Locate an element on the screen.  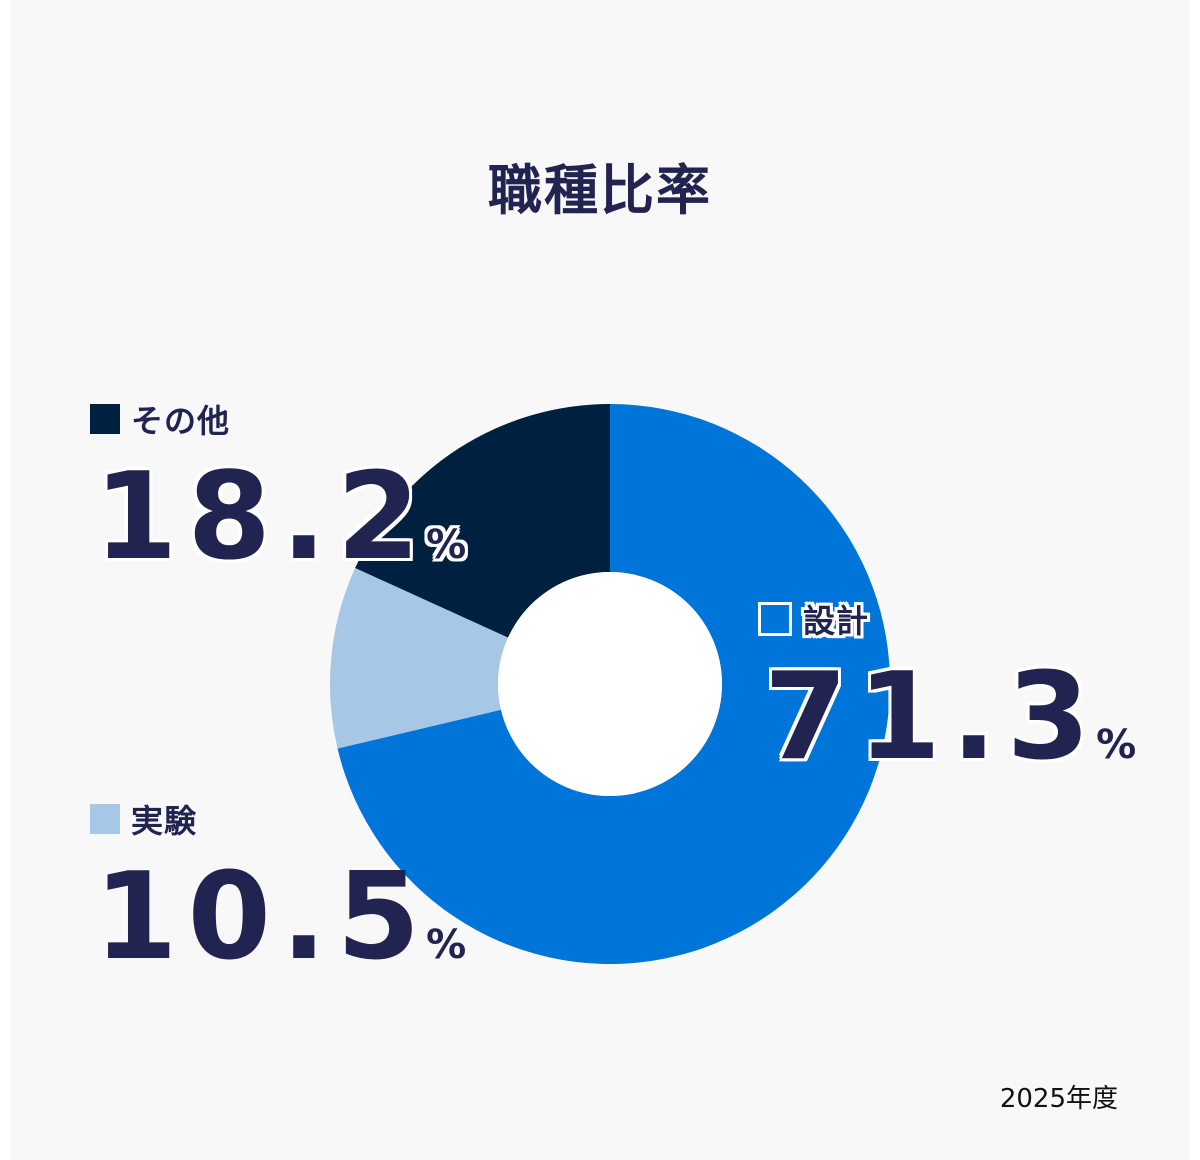
legend-design: 設計 71.3% is located at coordinates (947, 690).